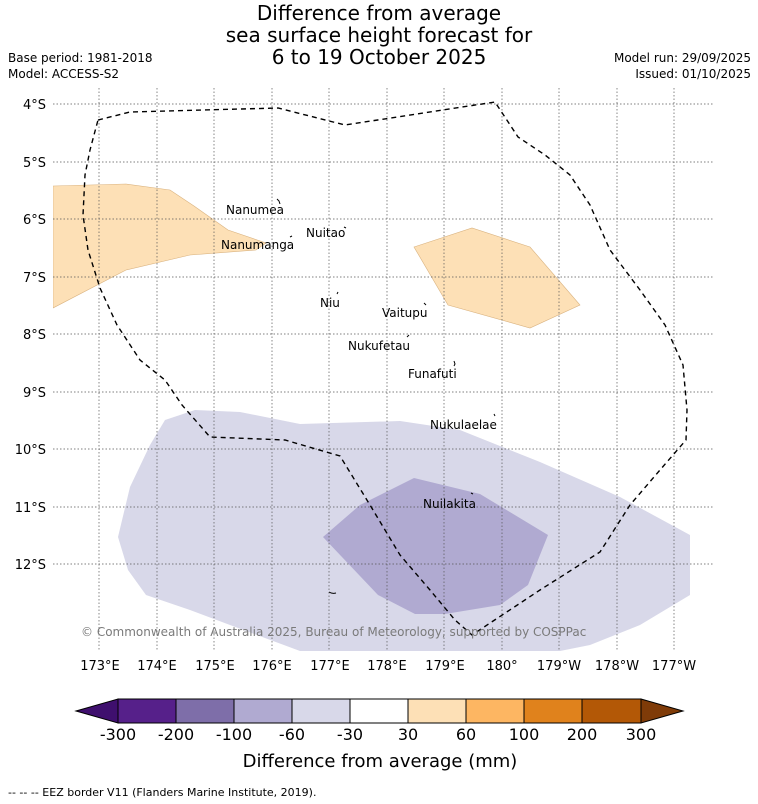 This screenshot has height=804, width=758. I want to click on colorbar-tick-label: -30, so click(350, 734).